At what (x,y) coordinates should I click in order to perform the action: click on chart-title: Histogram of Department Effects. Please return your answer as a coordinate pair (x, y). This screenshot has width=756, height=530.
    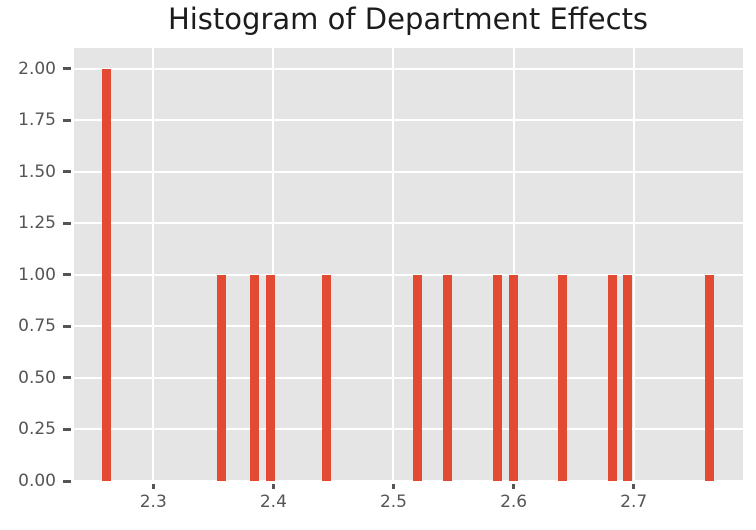
    Looking at the image, I should click on (408, 19).